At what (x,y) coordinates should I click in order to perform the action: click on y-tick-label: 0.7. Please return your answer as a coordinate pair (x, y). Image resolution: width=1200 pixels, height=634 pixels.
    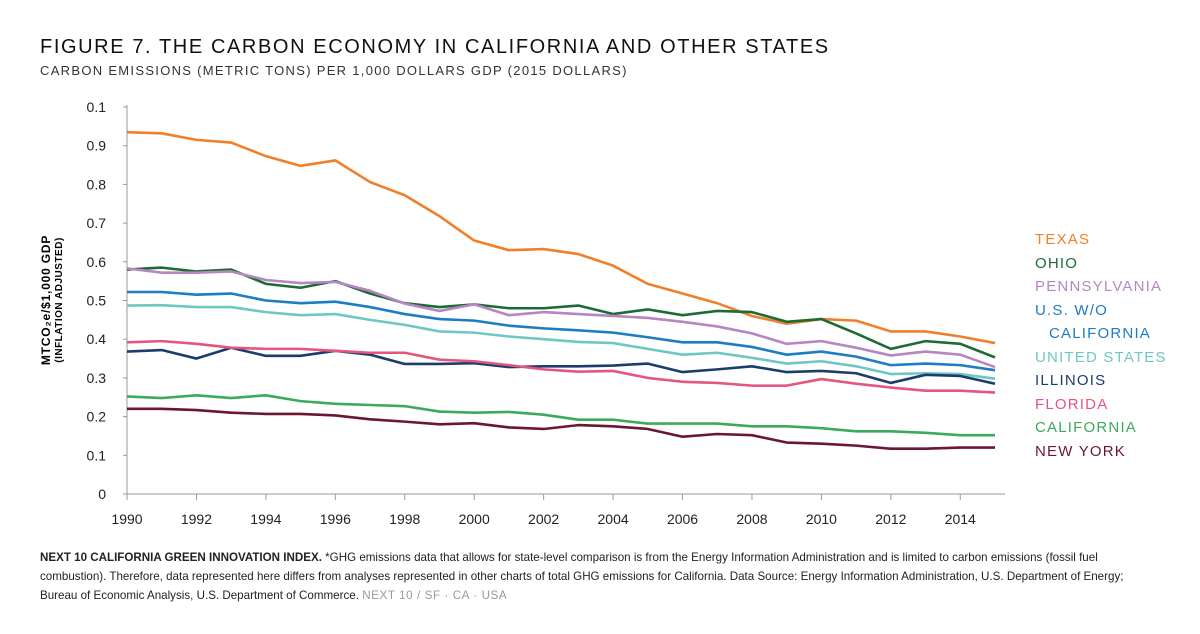
    Looking at the image, I should click on (97, 223).